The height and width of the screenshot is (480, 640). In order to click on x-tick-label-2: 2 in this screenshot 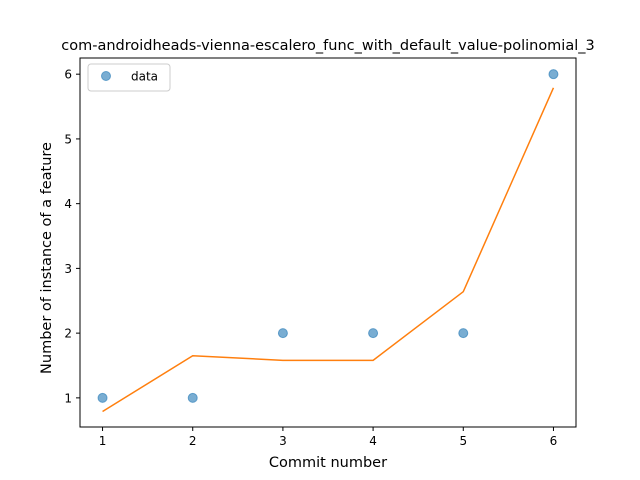, I will do `click(193, 441)`.